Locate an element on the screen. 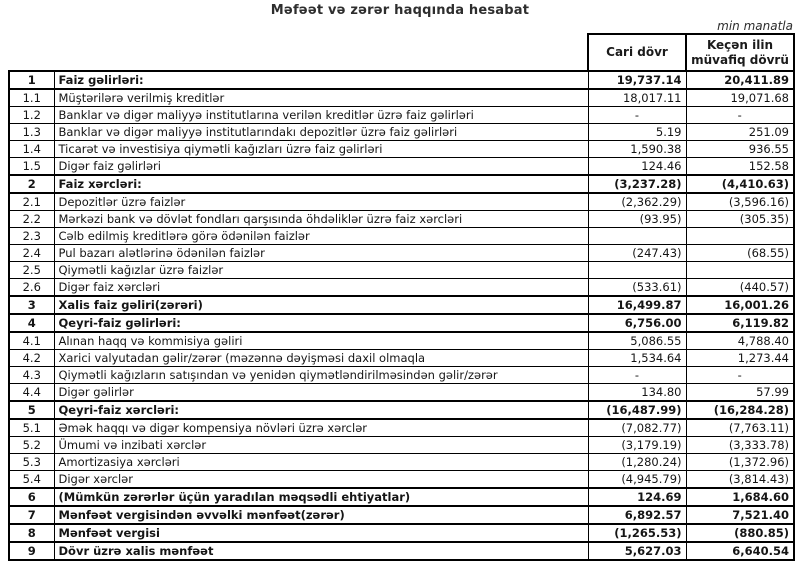 This screenshot has width=800, height=569. previous-period-value: (7,763.11) is located at coordinates (740, 427).